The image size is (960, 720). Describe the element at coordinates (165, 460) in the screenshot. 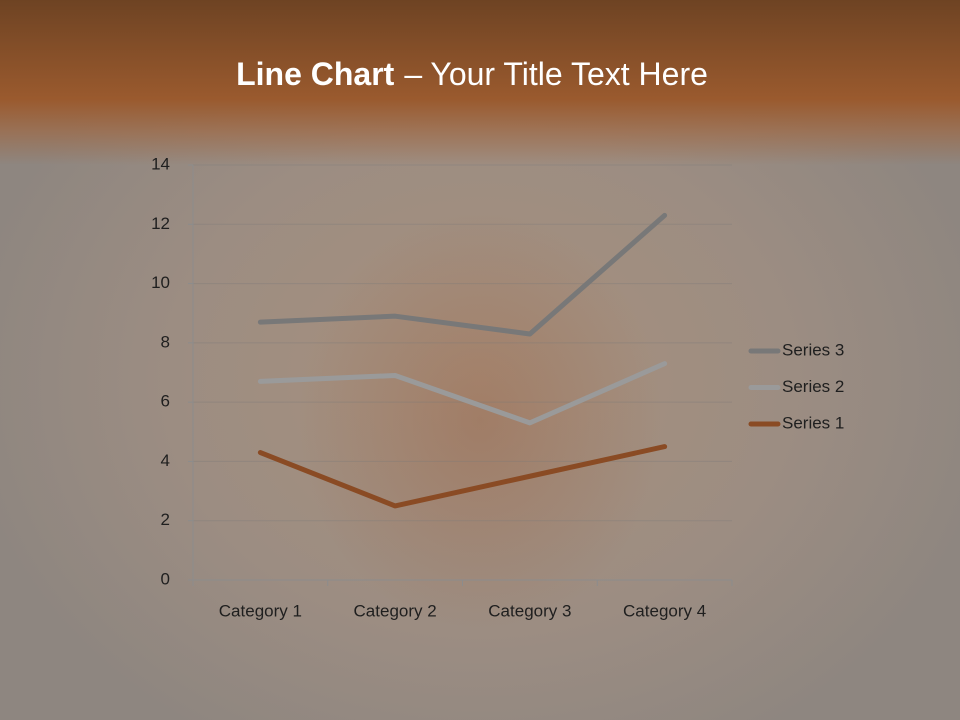

I see `y-tick-label: 4` at that location.